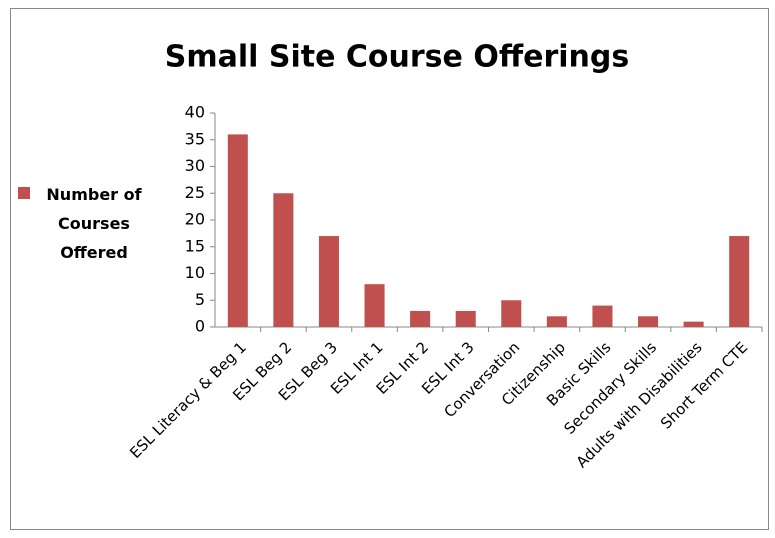 The height and width of the screenshot is (538, 775). What do you see at coordinates (94, 223) in the screenshot?
I see `legend-label: Number of Courses Offered` at bounding box center [94, 223].